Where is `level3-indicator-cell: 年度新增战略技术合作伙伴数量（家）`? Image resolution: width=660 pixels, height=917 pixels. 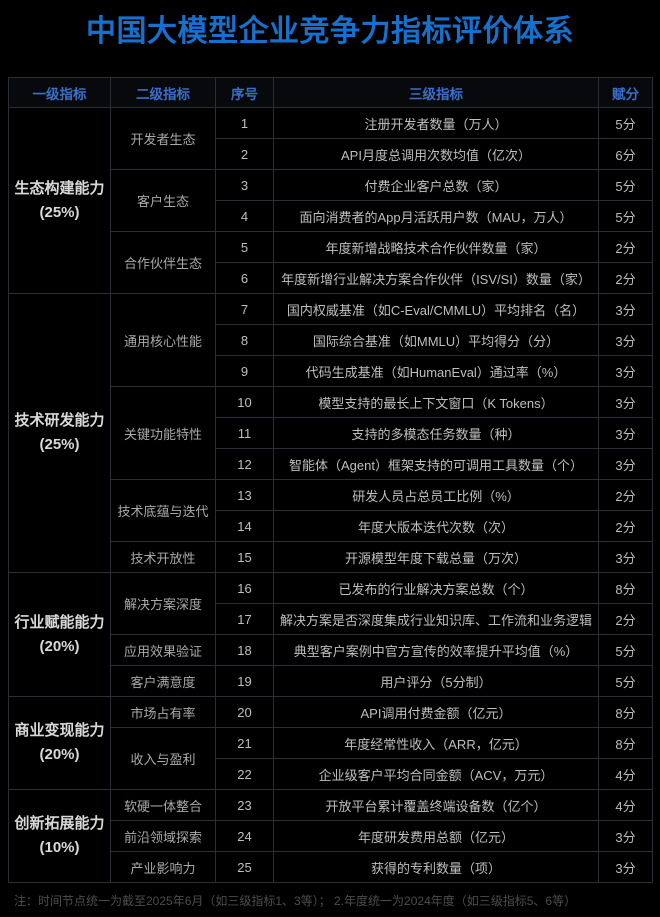 level3-indicator-cell: 年度新增战略技术合作伙伴数量（家） is located at coordinates (436, 247).